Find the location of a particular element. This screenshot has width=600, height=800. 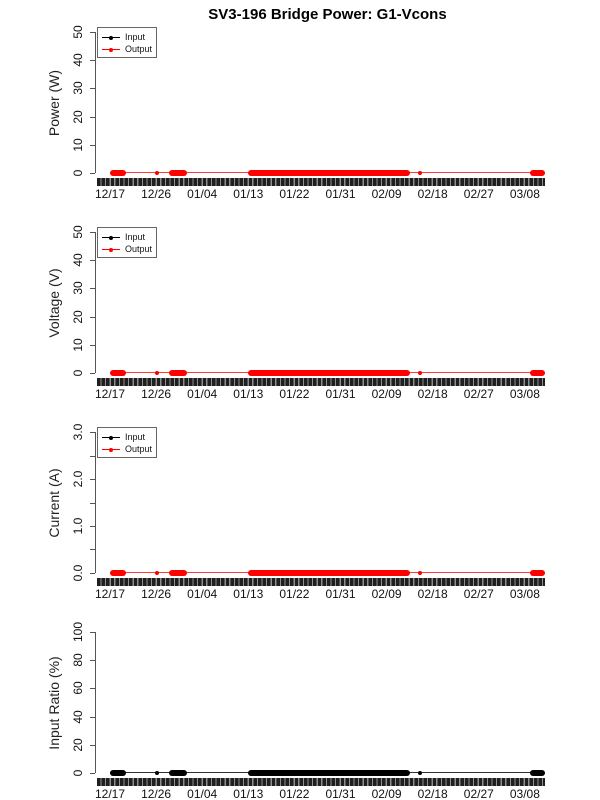

x-tick-label: 03/08 is located at coordinates (524, 793).